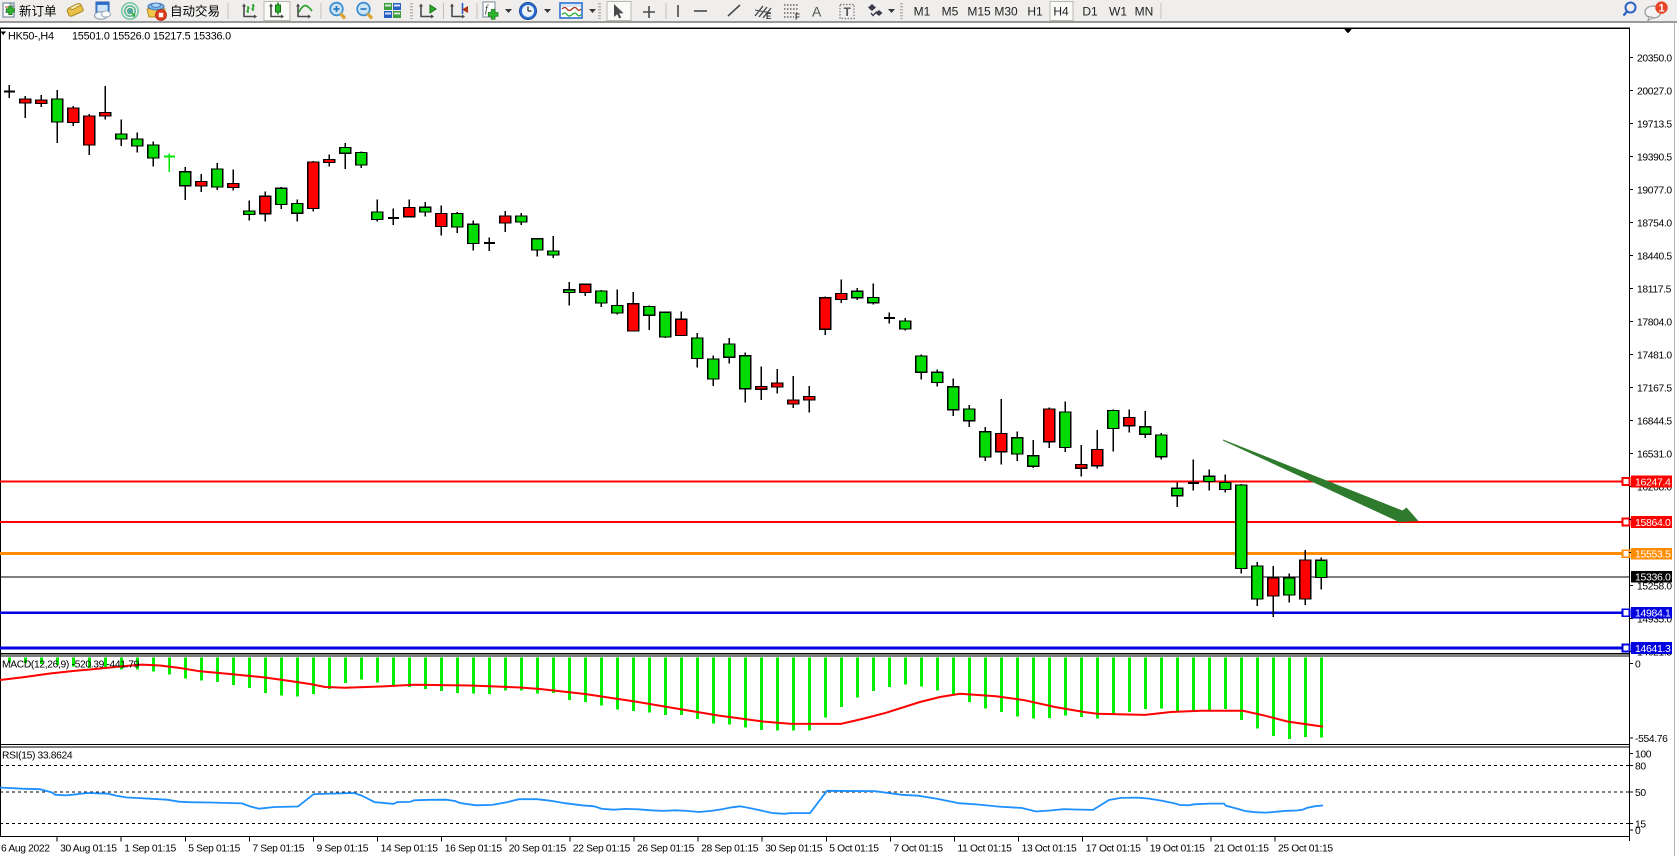 The height and width of the screenshot is (856, 1677). What do you see at coordinates (71, 665) in the screenshot?
I see `svg-text: MACD(12,26,9) -520.39 -441.79` at bounding box center [71, 665].